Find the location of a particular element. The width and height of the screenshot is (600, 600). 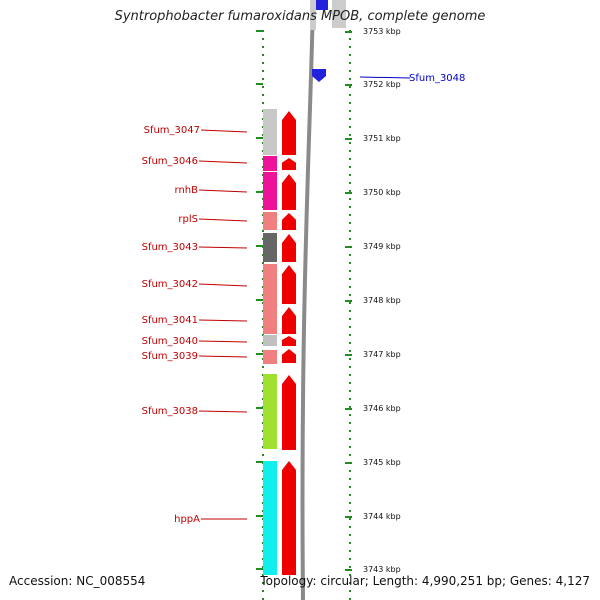

top-feature-blue is located at coordinates (322, 5).